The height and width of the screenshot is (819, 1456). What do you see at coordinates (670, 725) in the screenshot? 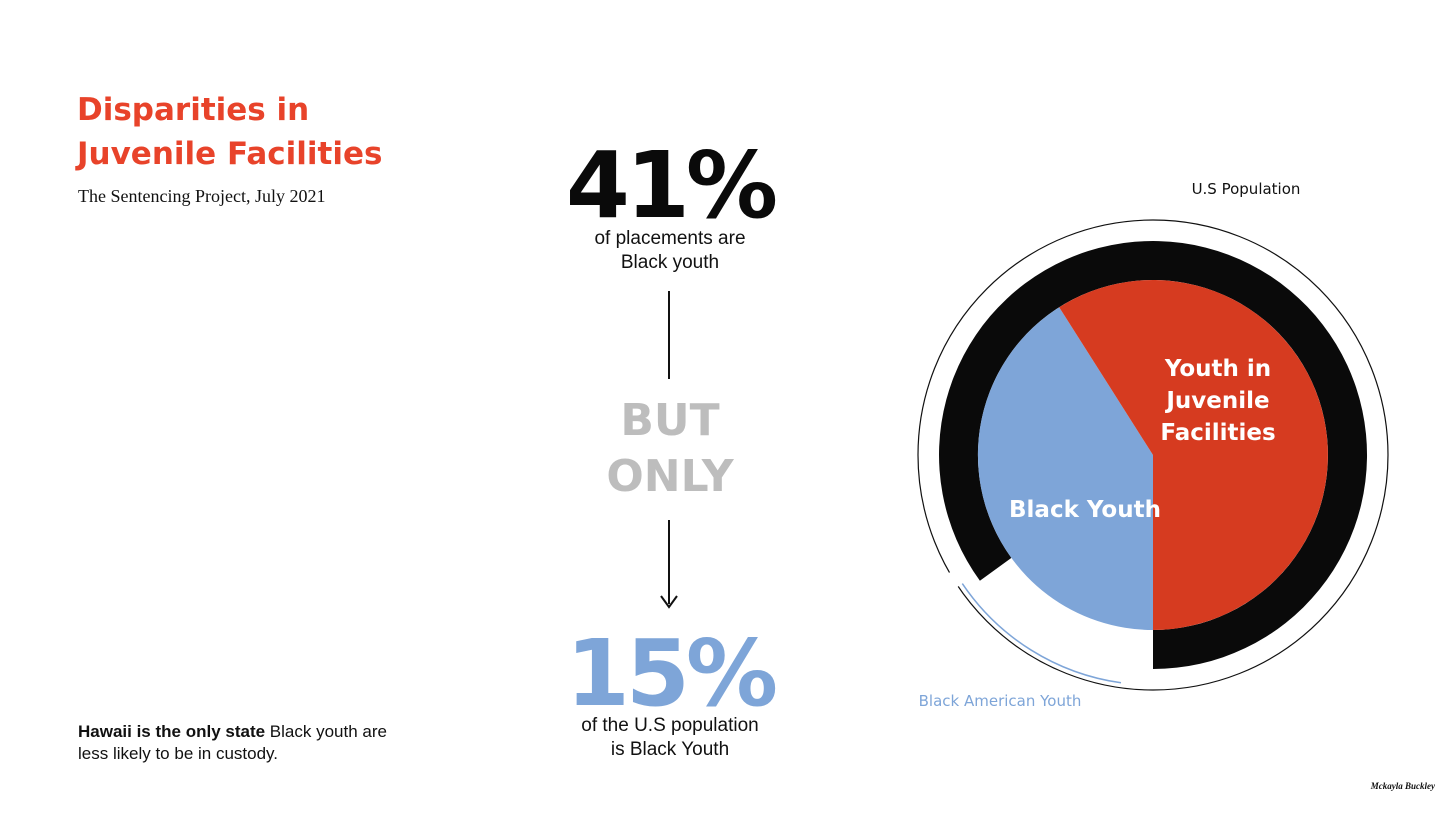
I see `bottom-caption-line-1: of the U.S population` at bounding box center [670, 725].